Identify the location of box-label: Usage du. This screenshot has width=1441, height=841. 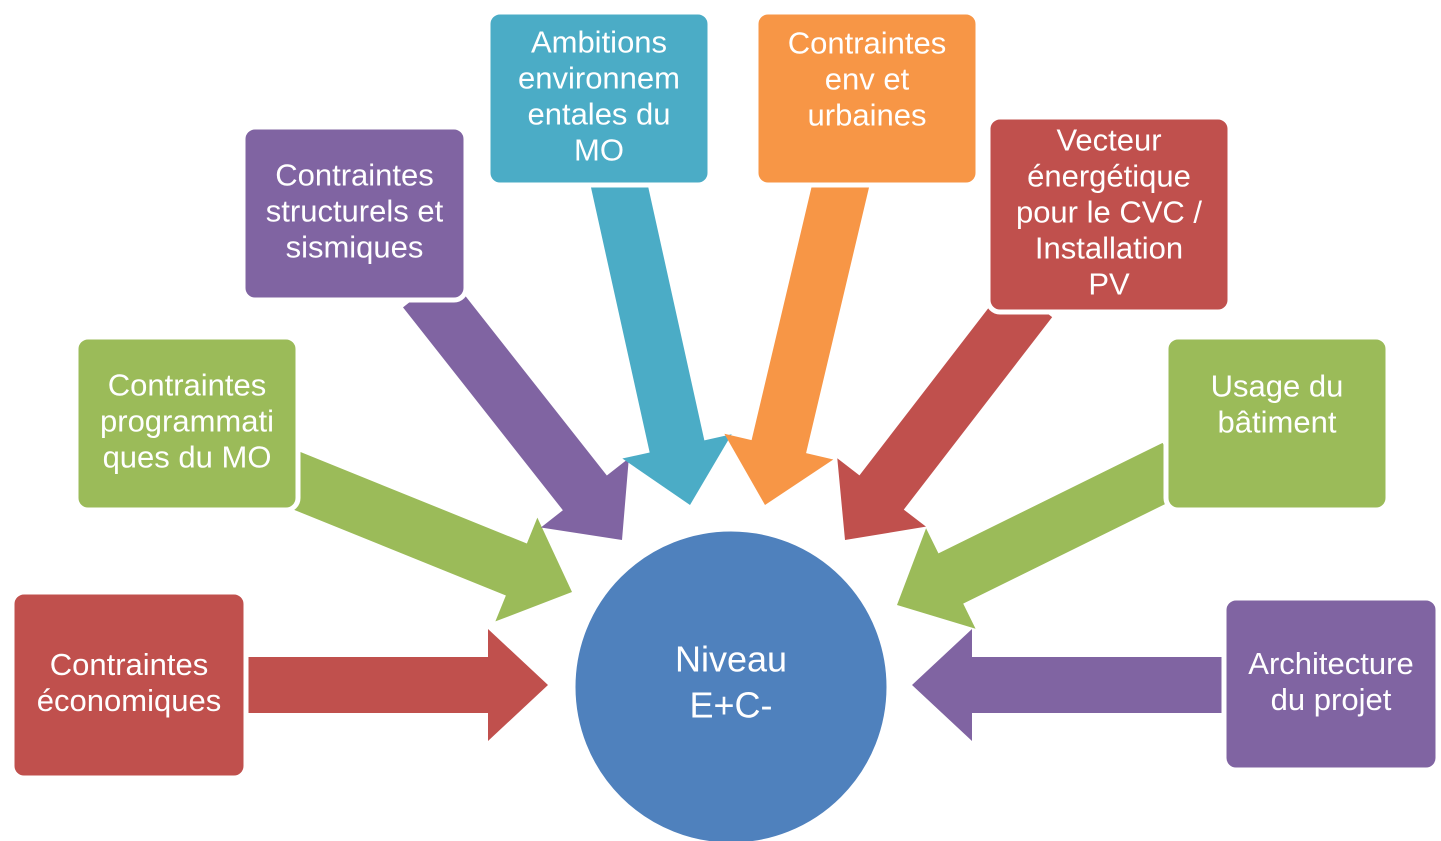
(1277, 385).